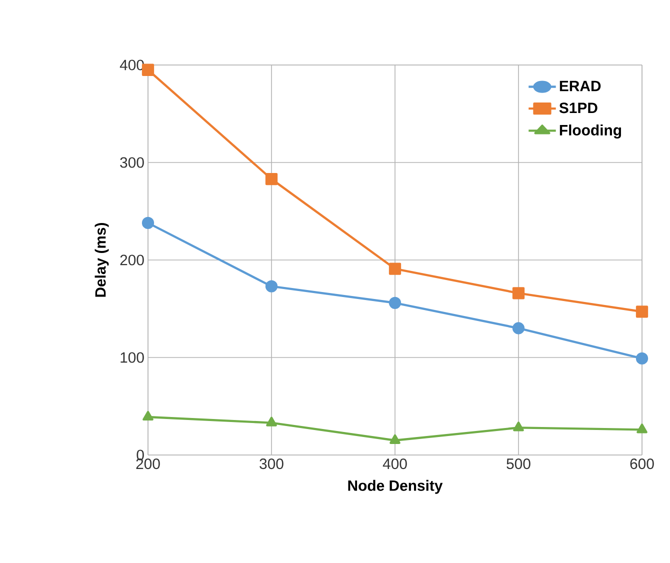  Describe the element at coordinates (394, 464) in the screenshot. I see `x-tick-label: 400` at that location.